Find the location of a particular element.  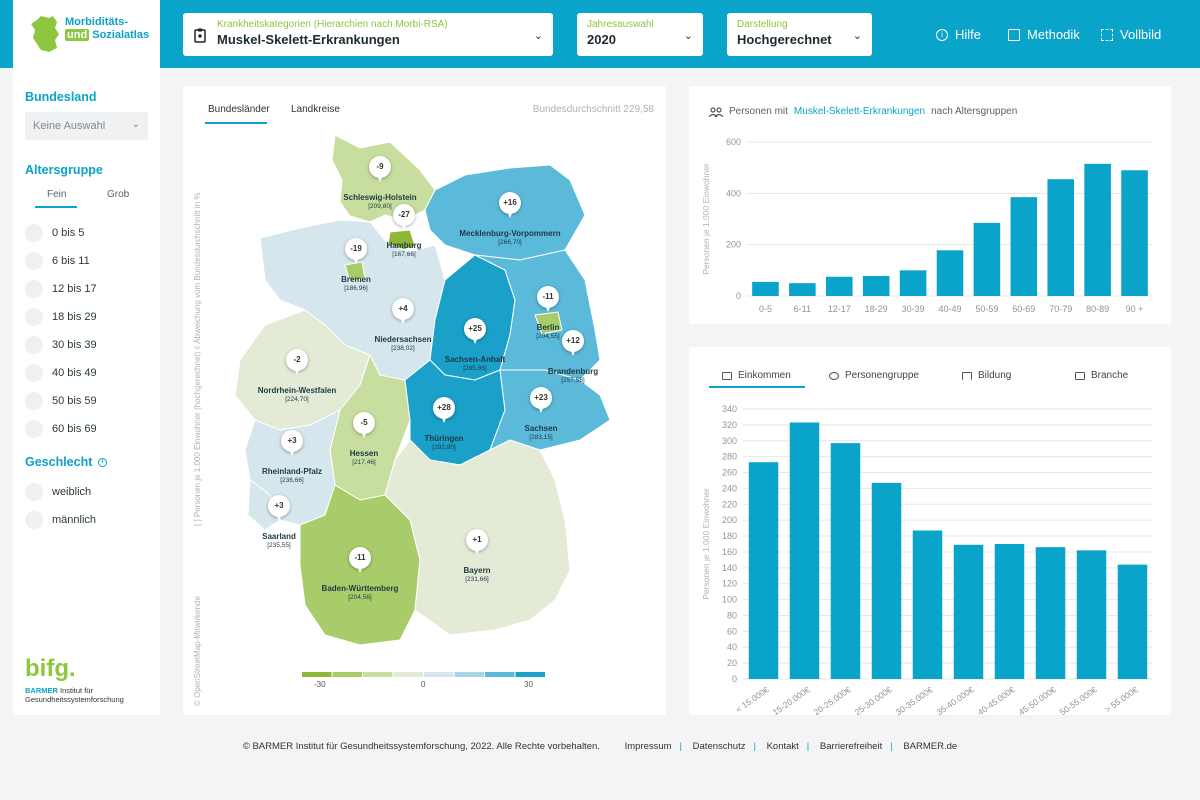

radio-age-group: 0 bis 5 is located at coordinates (54, 233).